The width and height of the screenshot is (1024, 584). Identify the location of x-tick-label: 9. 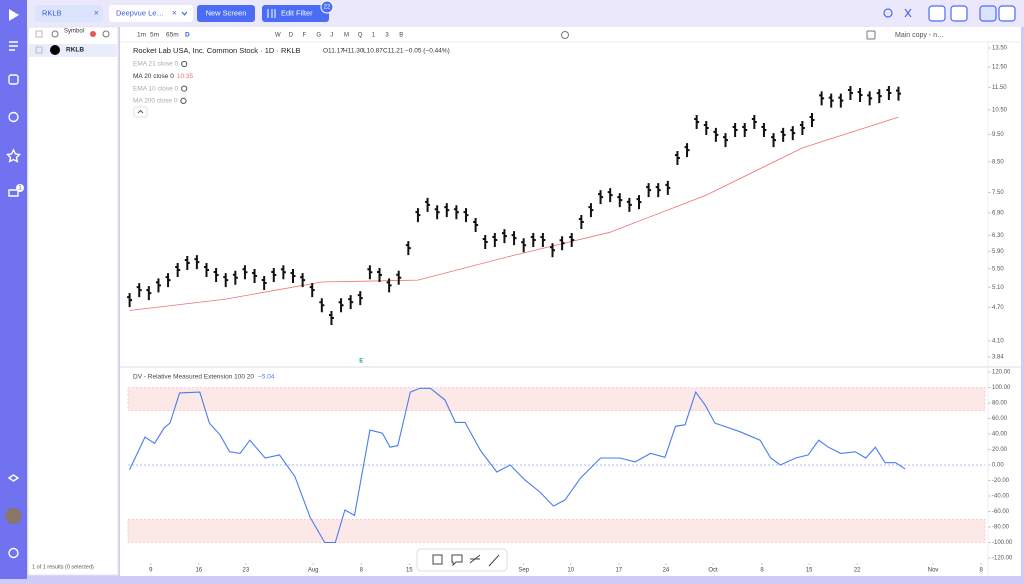
(151, 571).